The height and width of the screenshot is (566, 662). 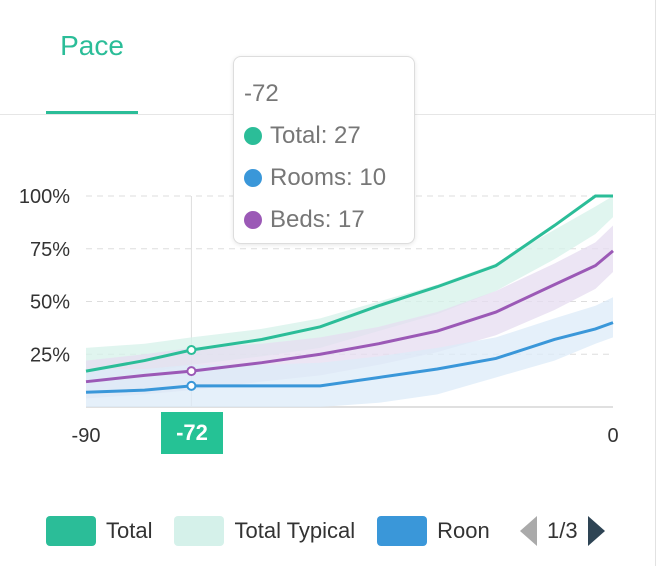 I want to click on tooltip-row-beds: Beds: 17, so click(x=329, y=220).